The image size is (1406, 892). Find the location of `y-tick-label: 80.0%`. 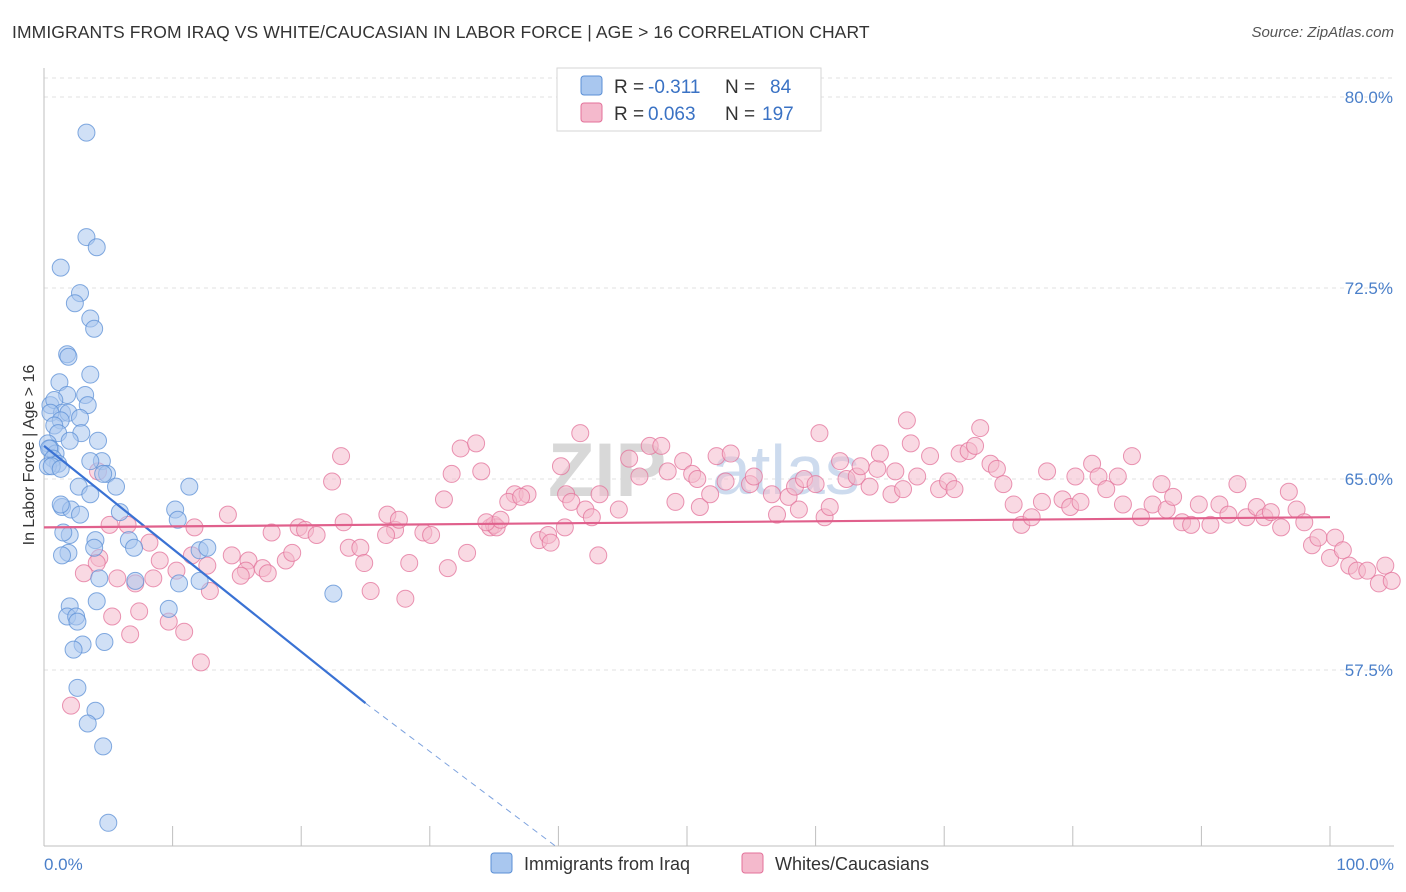

y-tick-label: 80.0% is located at coordinates (1369, 97).